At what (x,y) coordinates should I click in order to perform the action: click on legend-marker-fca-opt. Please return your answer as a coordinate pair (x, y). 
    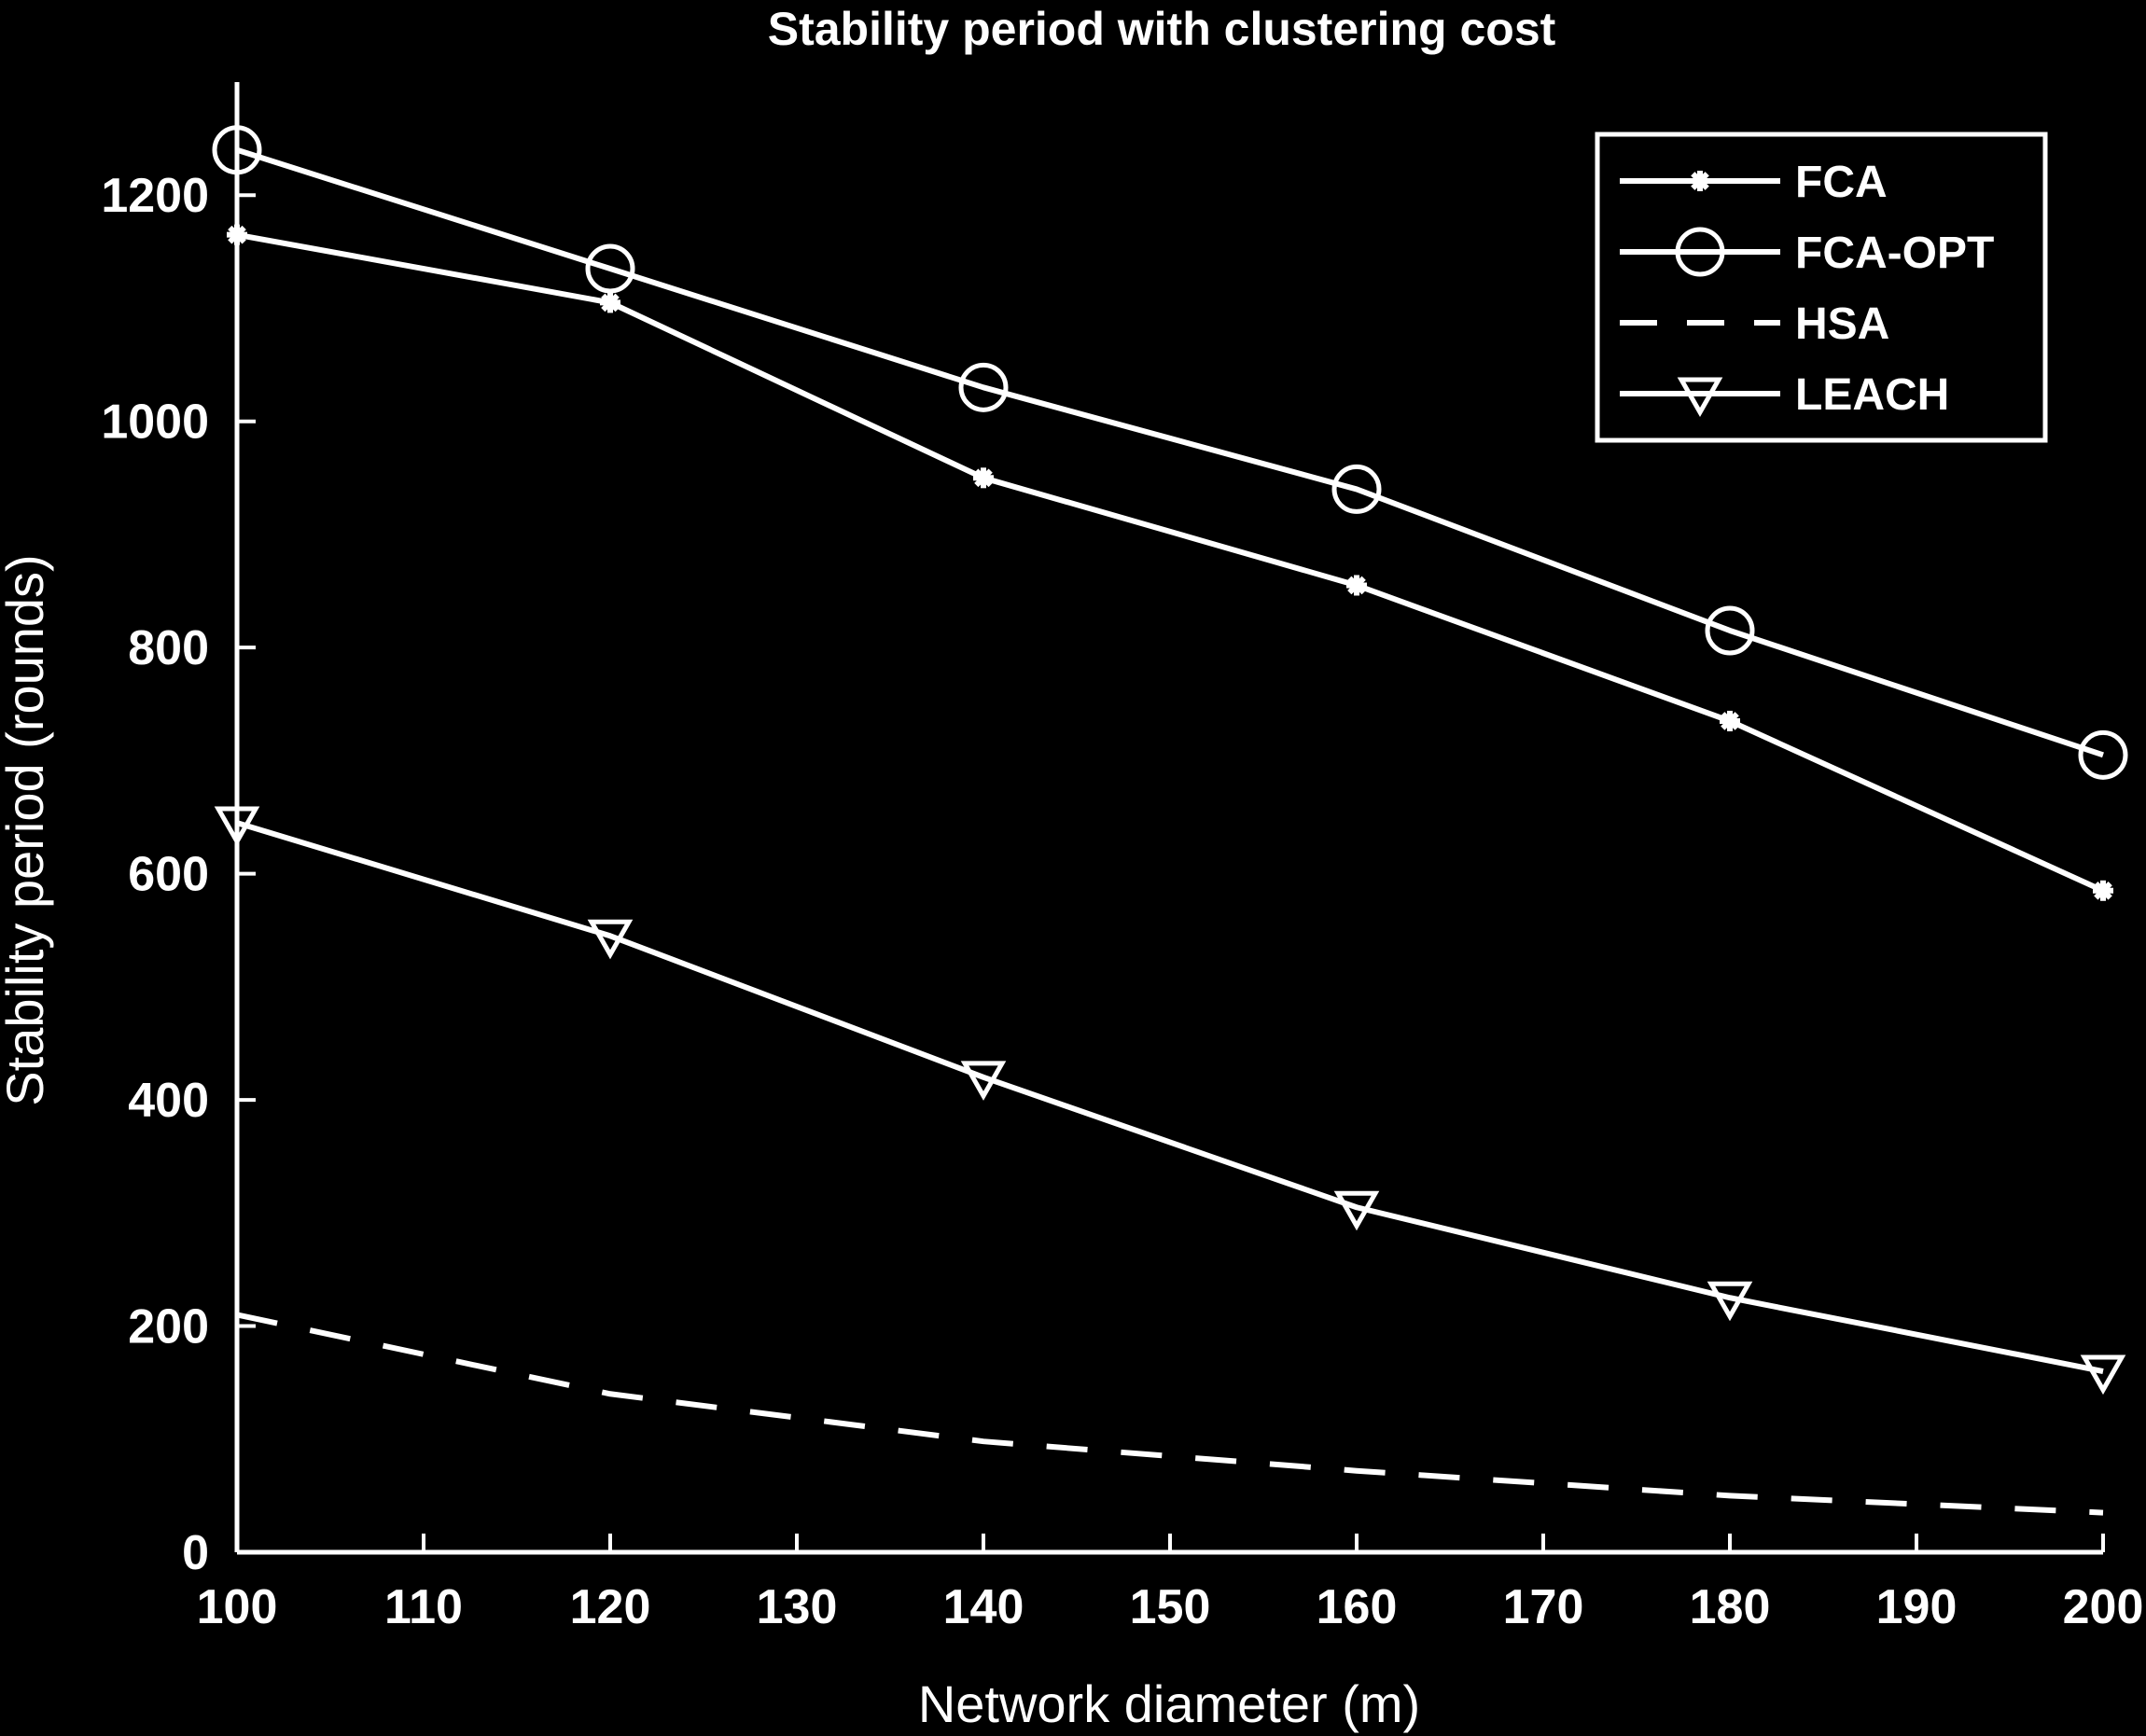
    Looking at the image, I should click on (1700, 252).